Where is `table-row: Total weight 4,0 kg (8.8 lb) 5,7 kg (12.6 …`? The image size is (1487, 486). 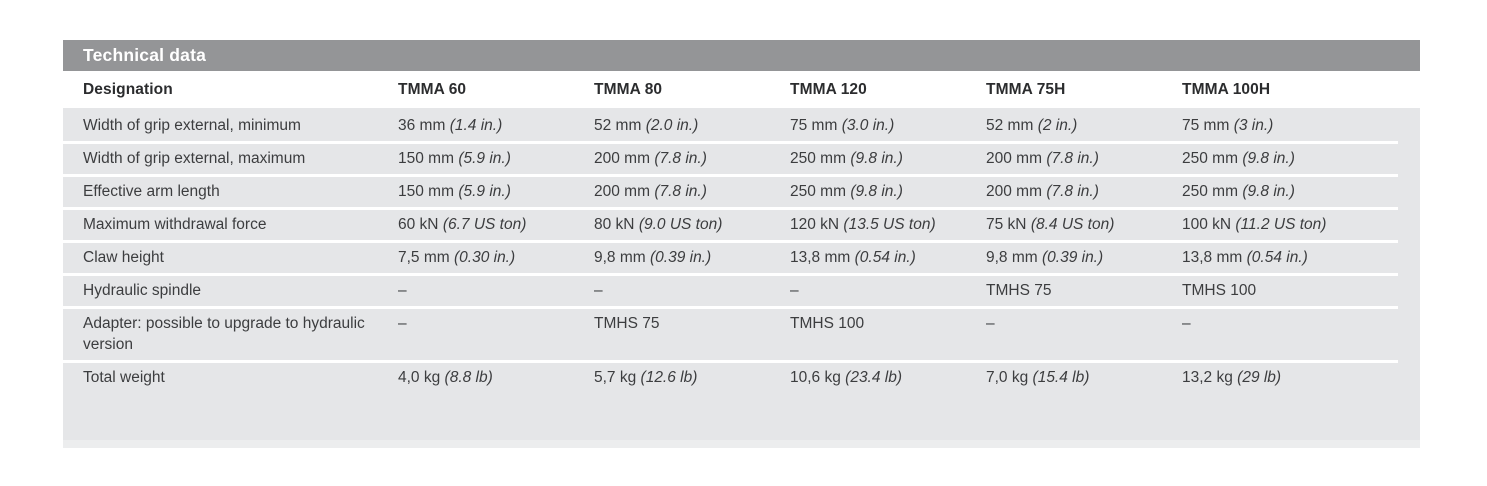
table-row: Total weight 4,0 kg (8.8 lb) 5,7 kg (12.6 … is located at coordinates (741, 376).